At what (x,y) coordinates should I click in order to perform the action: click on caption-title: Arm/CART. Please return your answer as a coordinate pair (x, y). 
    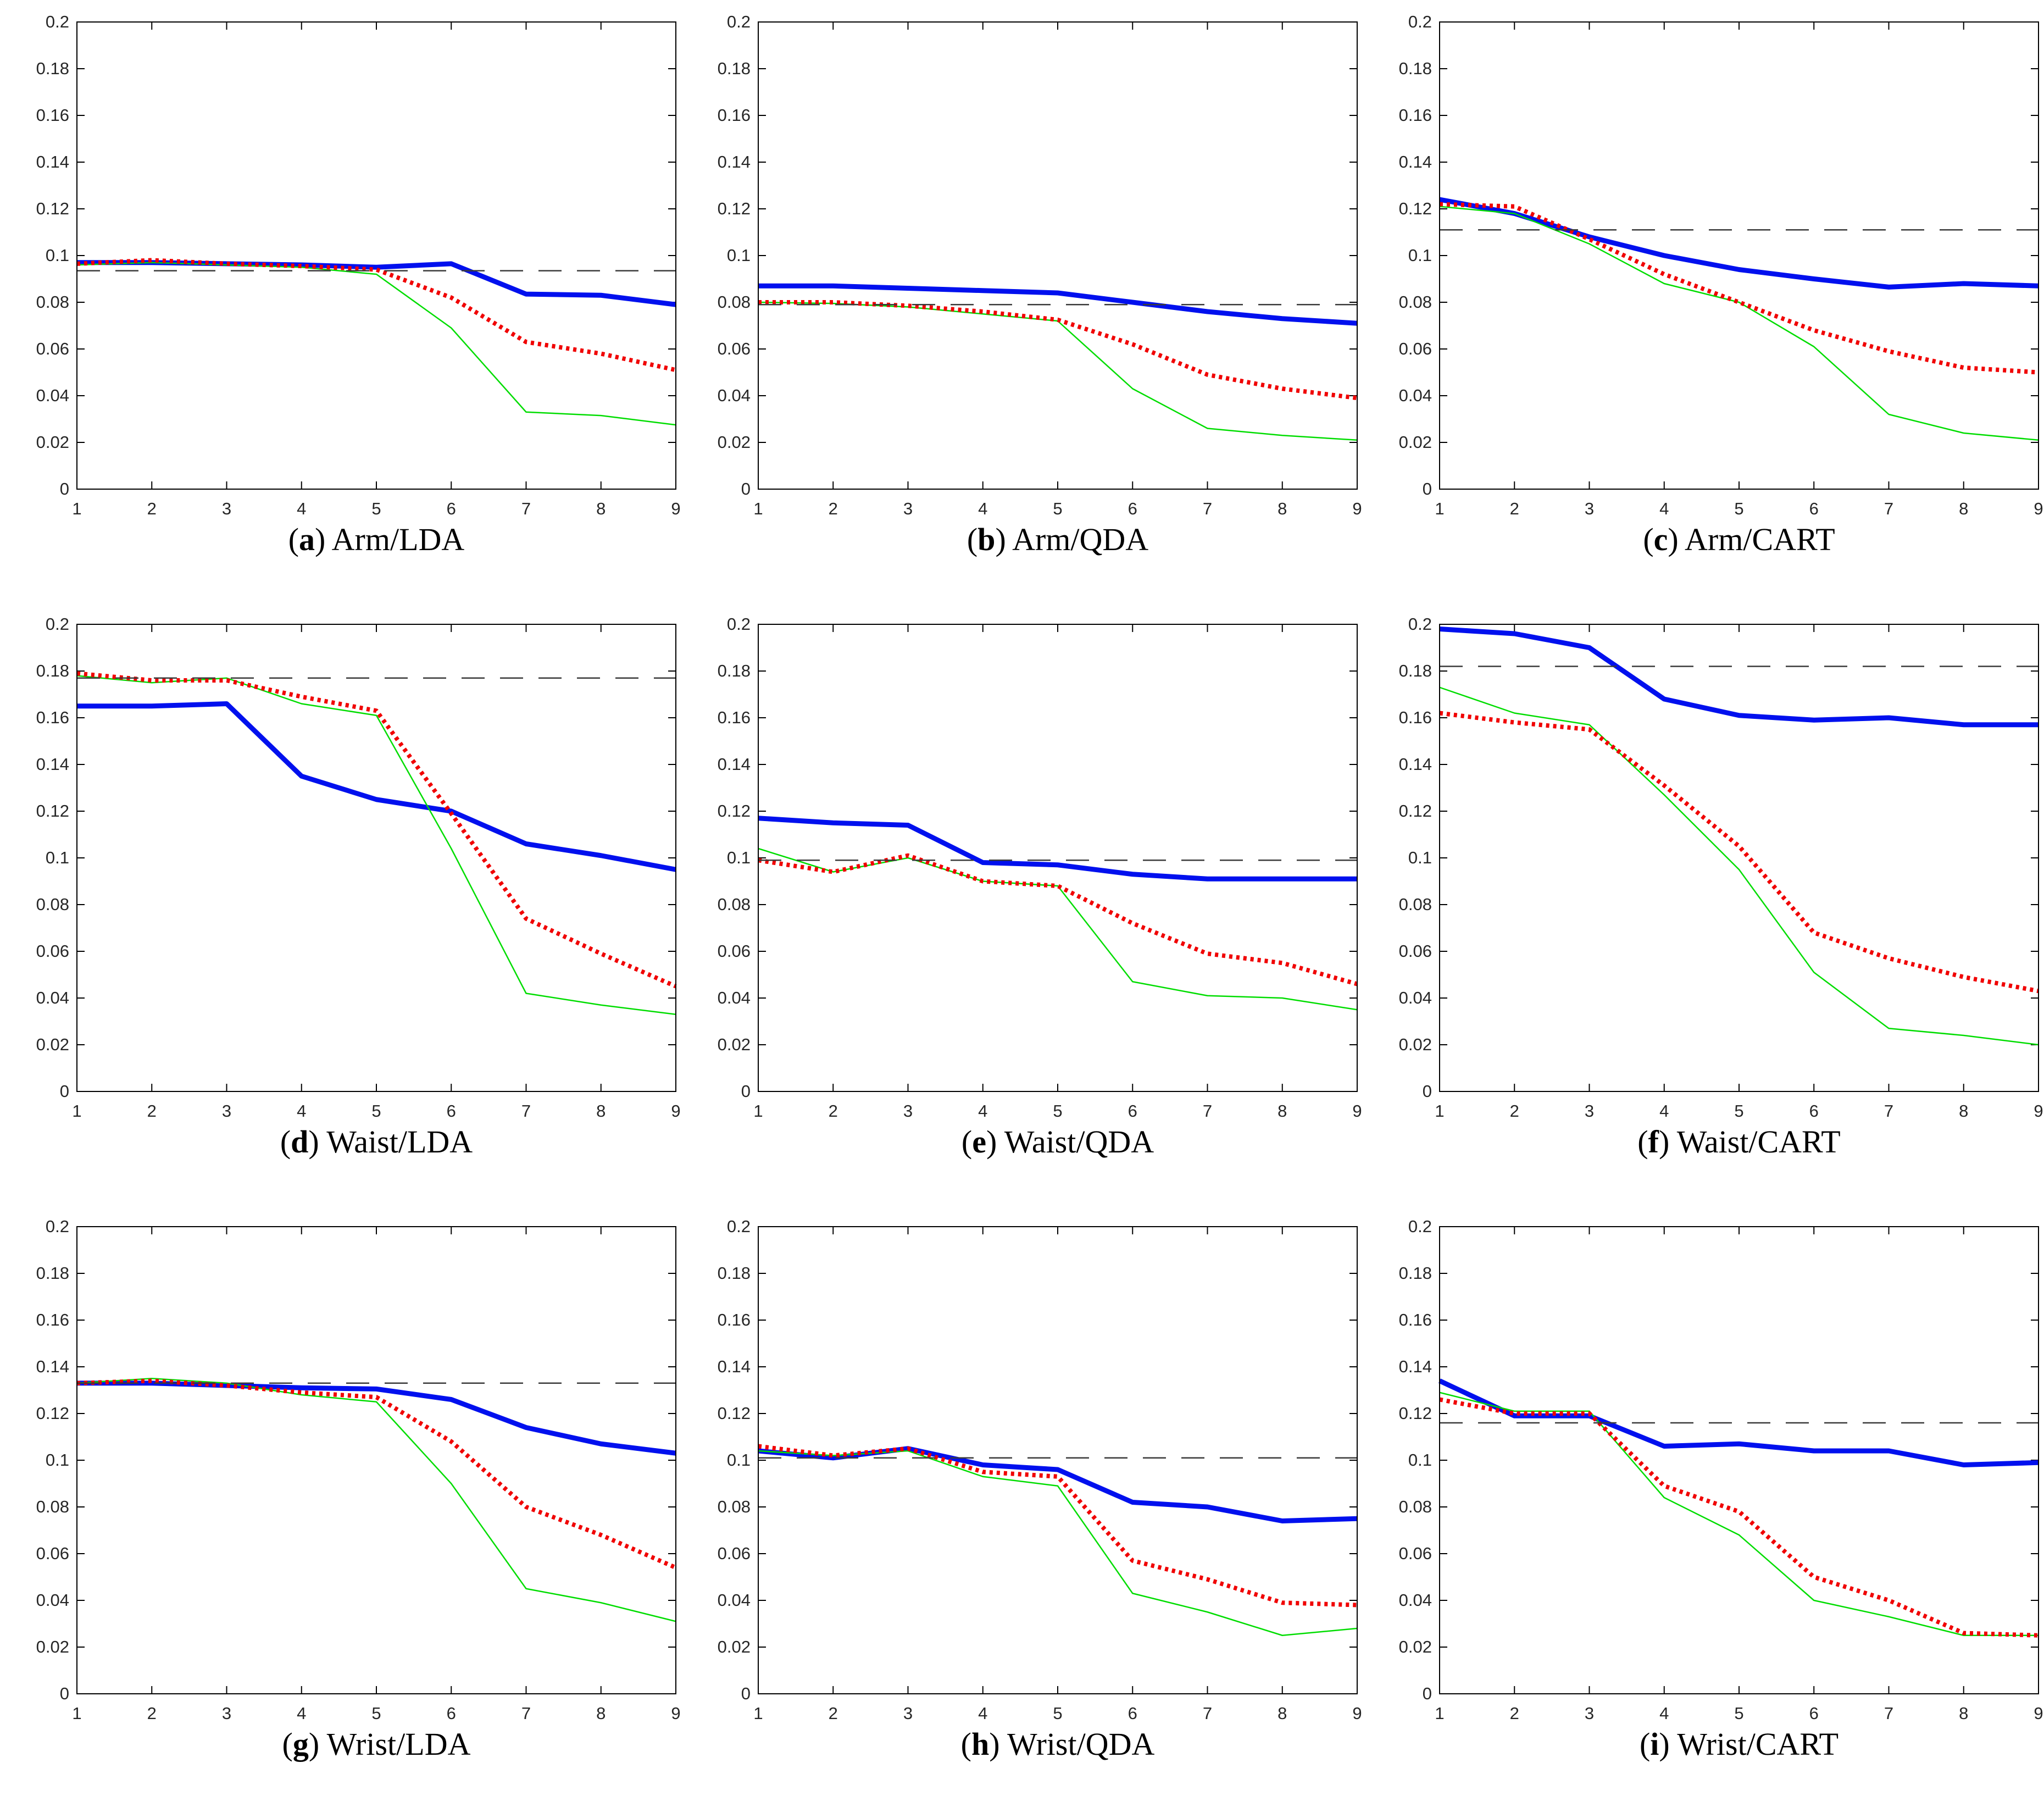
    Looking at the image, I should click on (1760, 539).